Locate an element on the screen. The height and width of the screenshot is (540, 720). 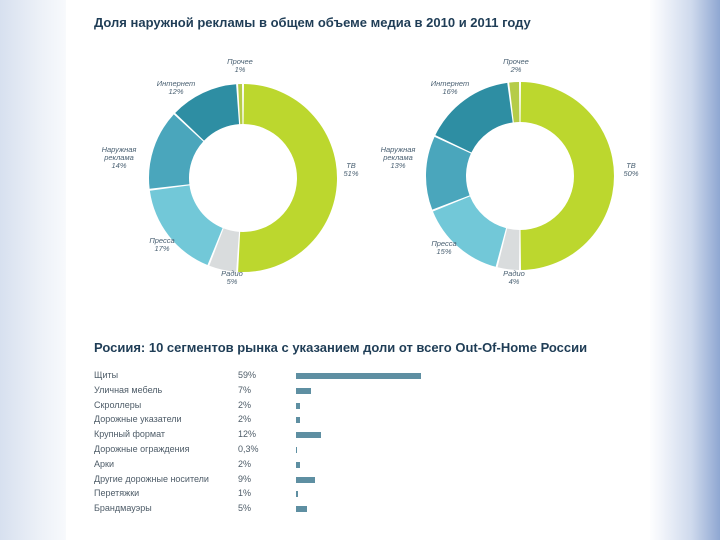
label-value: 13% is located at coordinates (398, 165).